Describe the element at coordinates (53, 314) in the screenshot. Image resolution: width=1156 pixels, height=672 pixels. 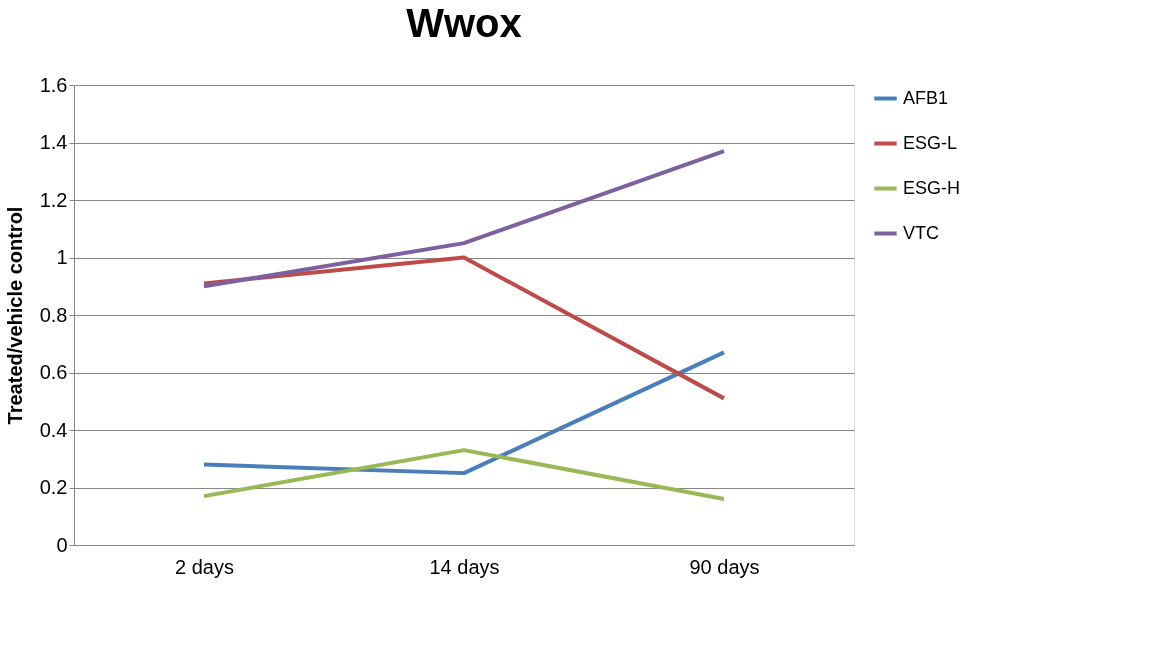
I see `y-tick-label: 0.8` at that location.